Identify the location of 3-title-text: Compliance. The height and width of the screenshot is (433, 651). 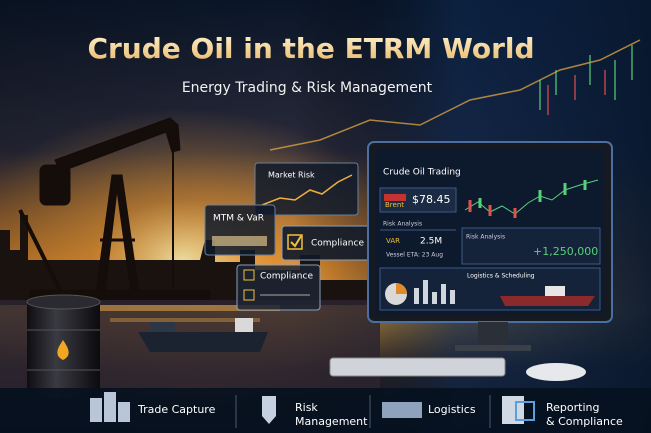
(286, 277).